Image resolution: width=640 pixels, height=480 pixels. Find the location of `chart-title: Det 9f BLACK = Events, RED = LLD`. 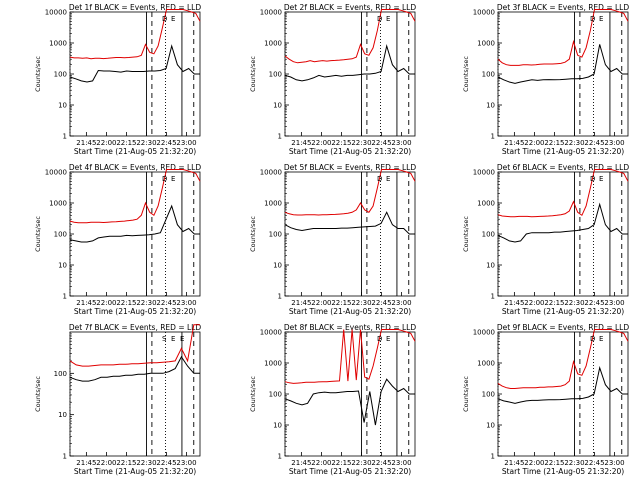

chart-title: Det 9f BLACK = Events, RED = LLD is located at coordinates (563, 327).